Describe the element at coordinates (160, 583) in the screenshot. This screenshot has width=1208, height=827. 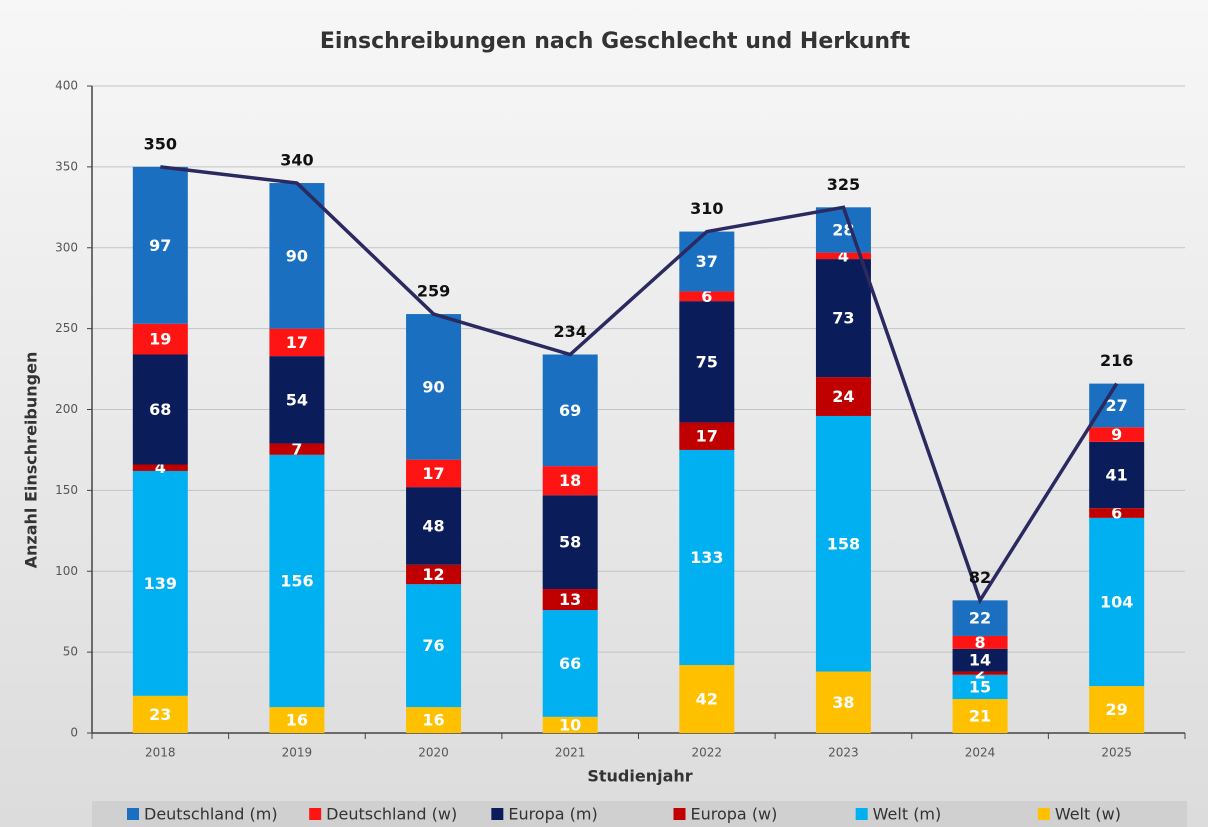
I see `data-label: 139` at that location.